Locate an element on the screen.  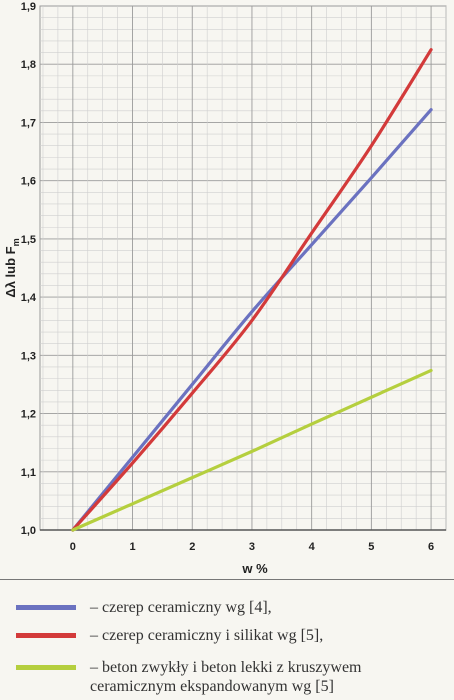
y-tick-label: 1,7 is located at coordinates (28, 123).